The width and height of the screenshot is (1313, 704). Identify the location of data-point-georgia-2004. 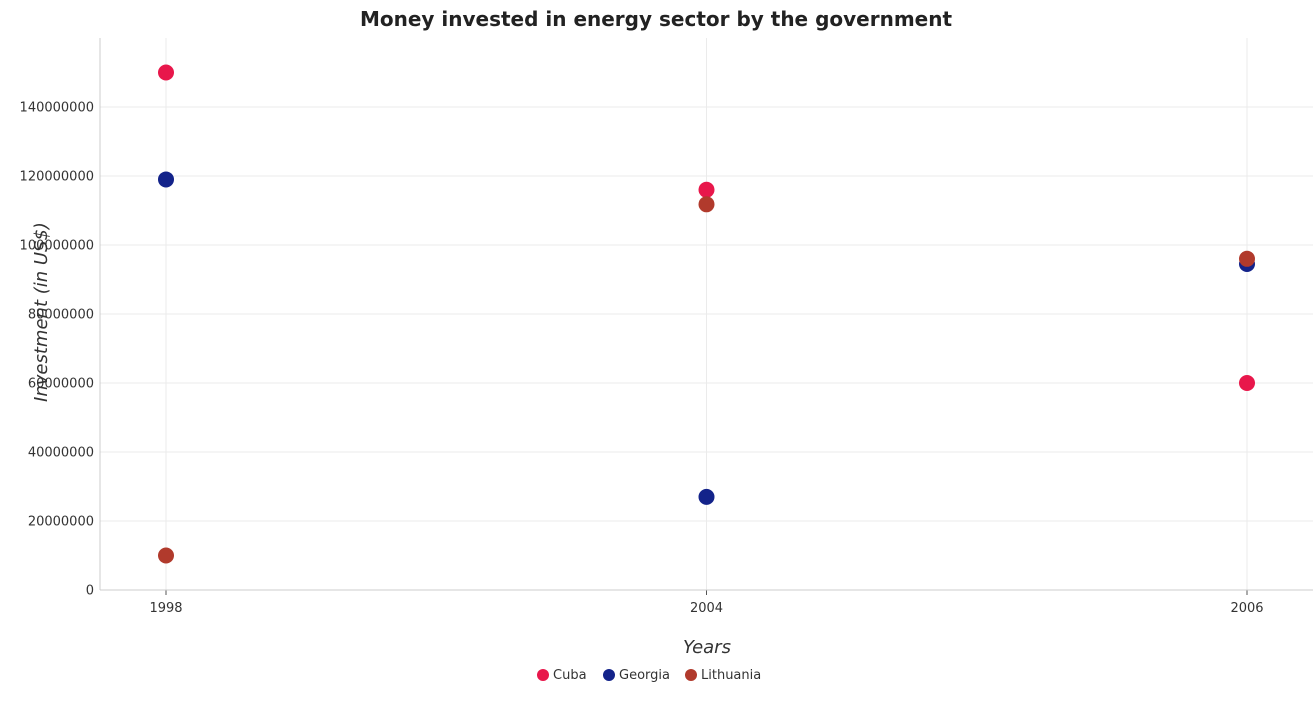
(706, 496).